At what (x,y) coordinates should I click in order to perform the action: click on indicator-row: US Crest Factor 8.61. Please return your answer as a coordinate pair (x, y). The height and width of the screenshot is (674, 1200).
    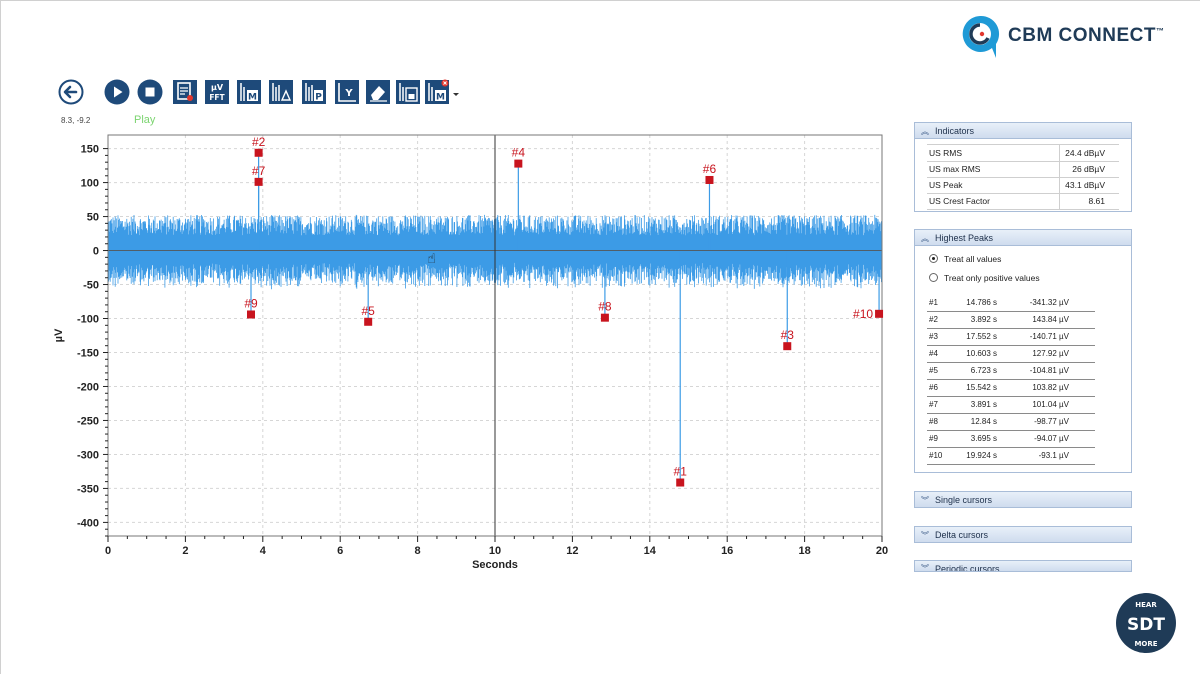
    Looking at the image, I should click on (1023, 201).